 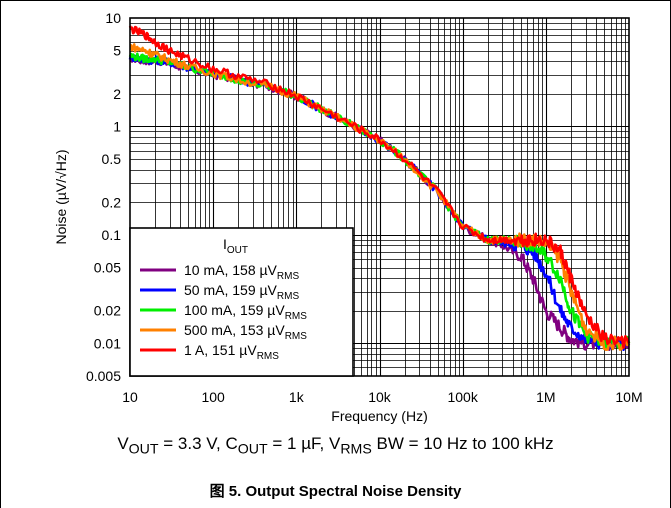 What do you see at coordinates (117, 51) in the screenshot?
I see `y-tick-label: 5` at bounding box center [117, 51].